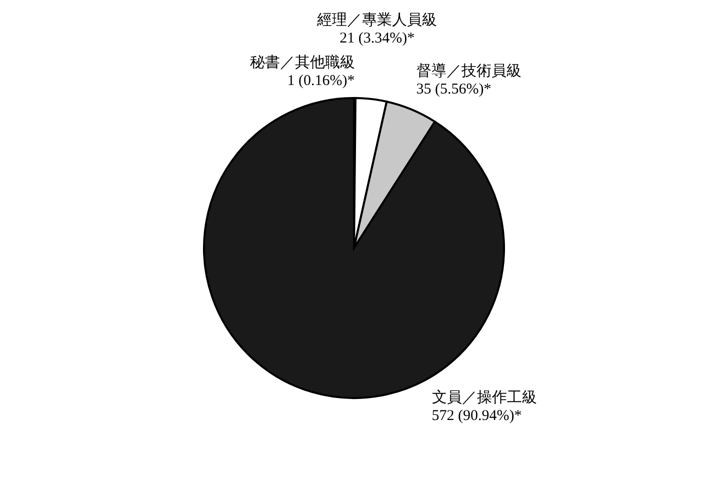  Describe the element at coordinates (377, 19) in the screenshot. I see `slice-label: 經理／專業人員級` at that location.